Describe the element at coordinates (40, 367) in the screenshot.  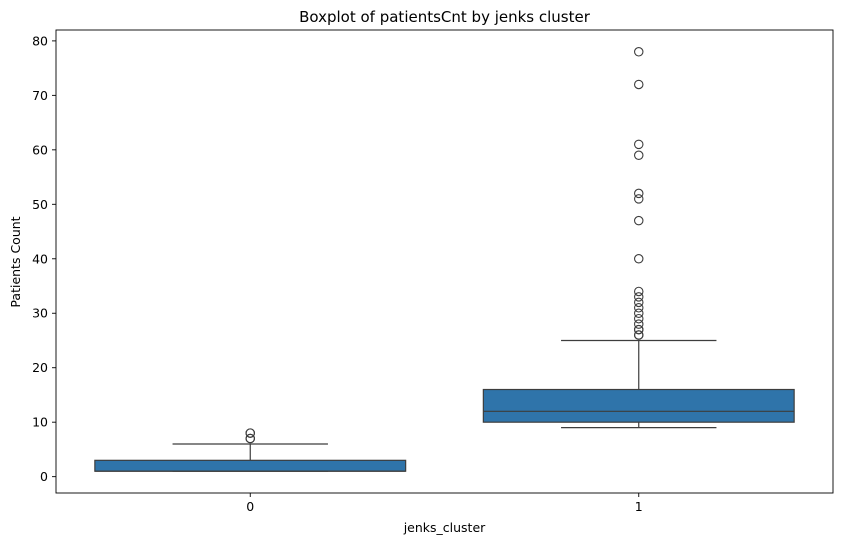
I see `y-tick-label: 20` at that location.